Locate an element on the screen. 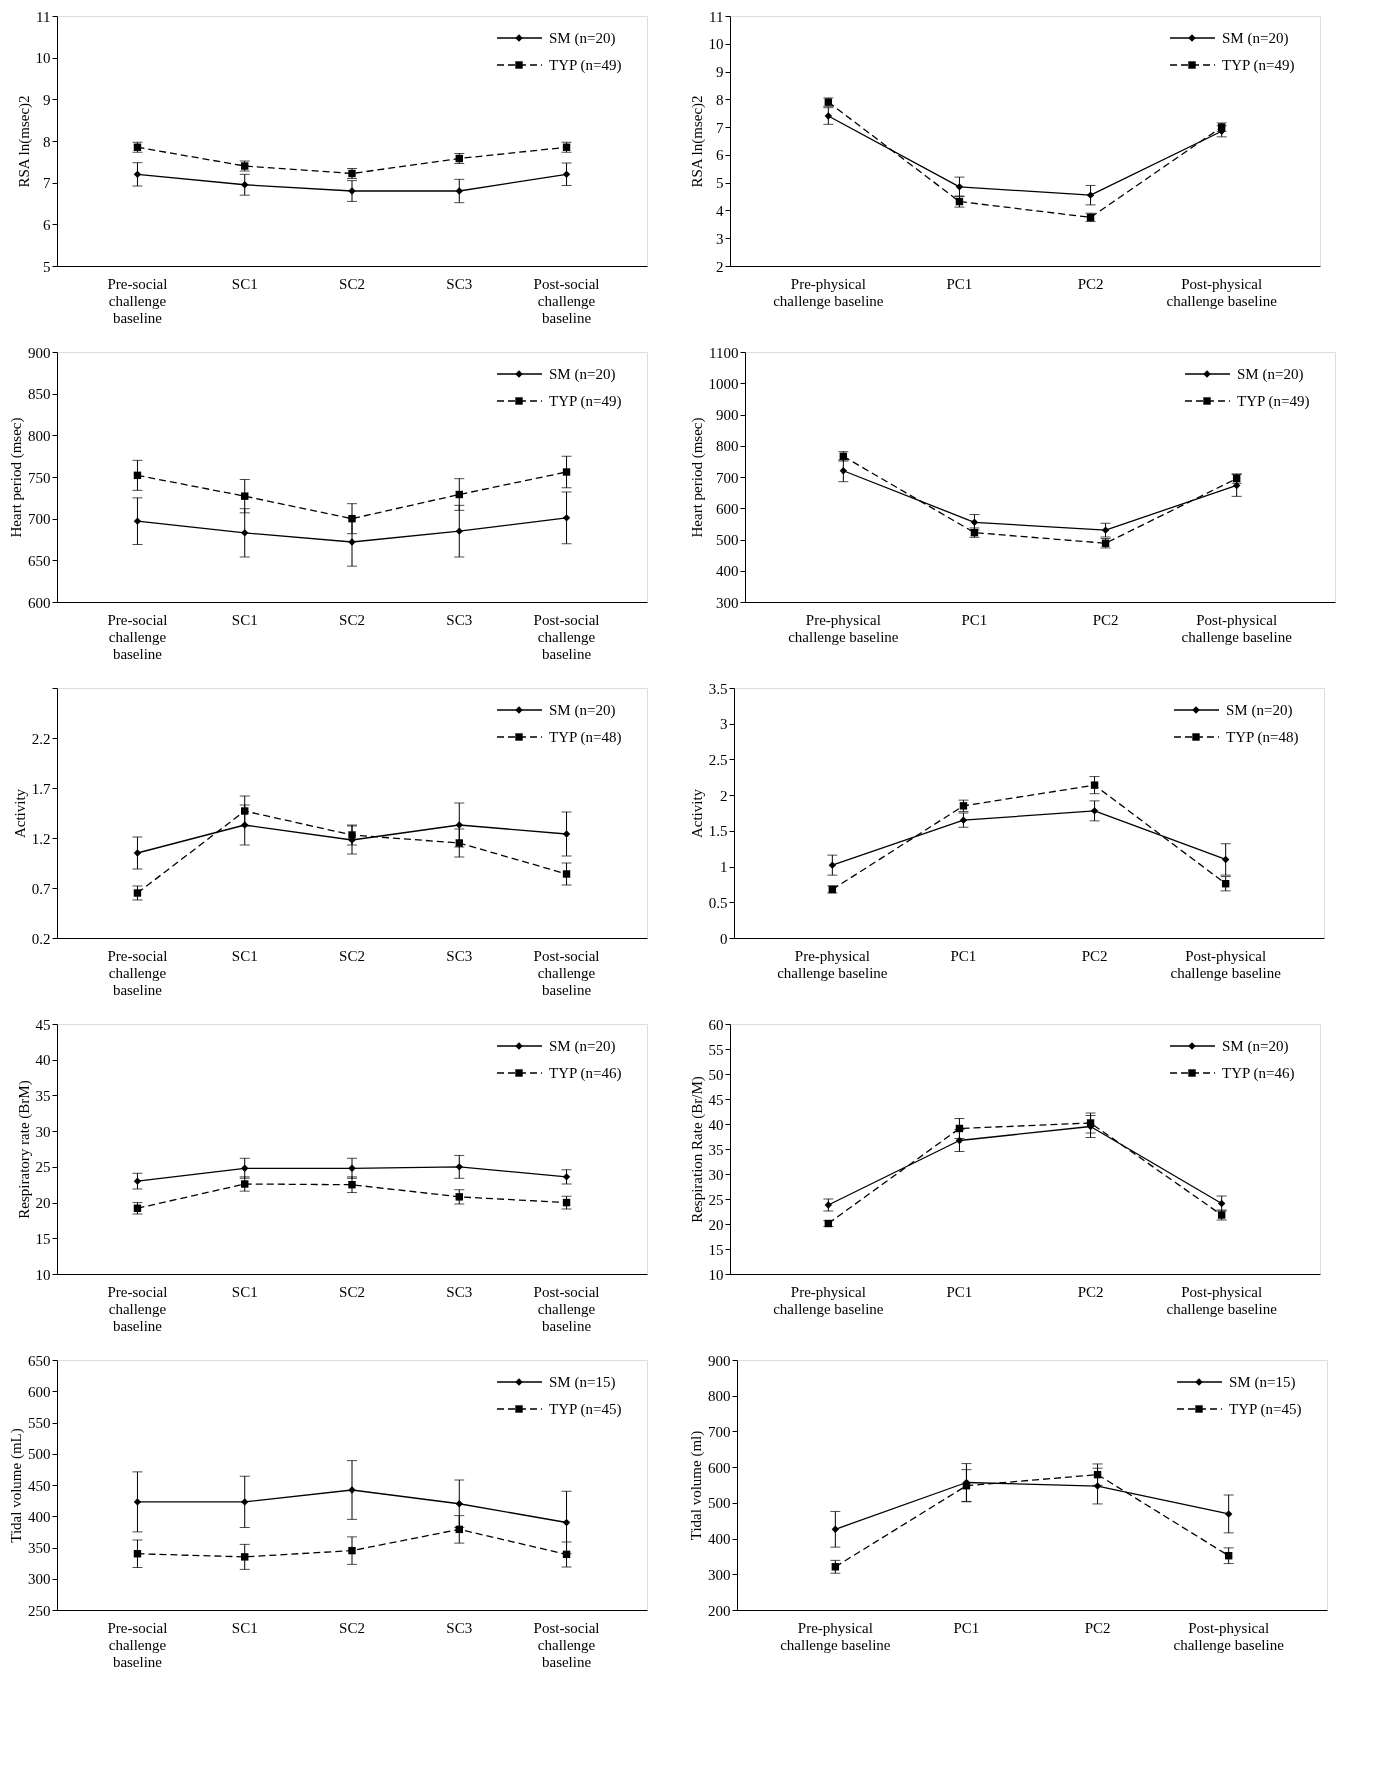 Image resolution: width=1400 pixels, height=1778 pixels. y-tick-label: 2.2 is located at coordinates (41, 738).